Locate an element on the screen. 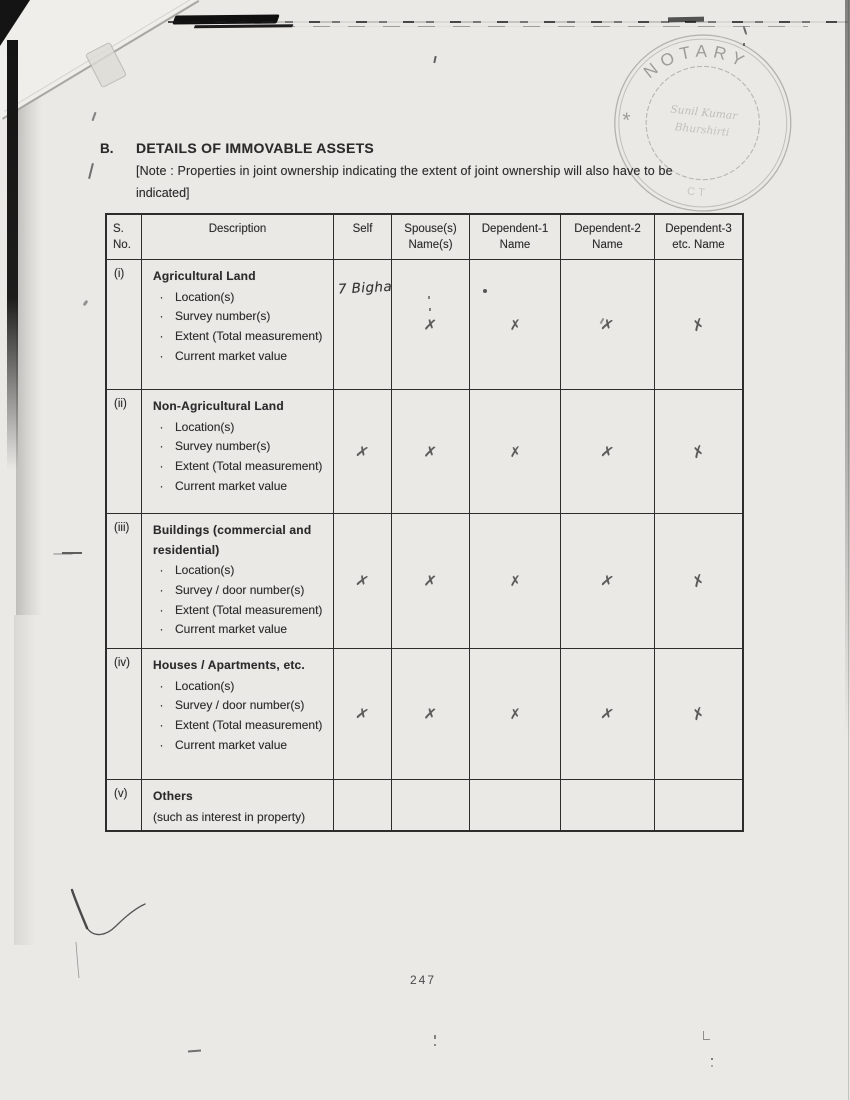 Image resolution: width=850 pixels, height=1100 pixels. header-cell-sno: S. No. is located at coordinates (124, 237).